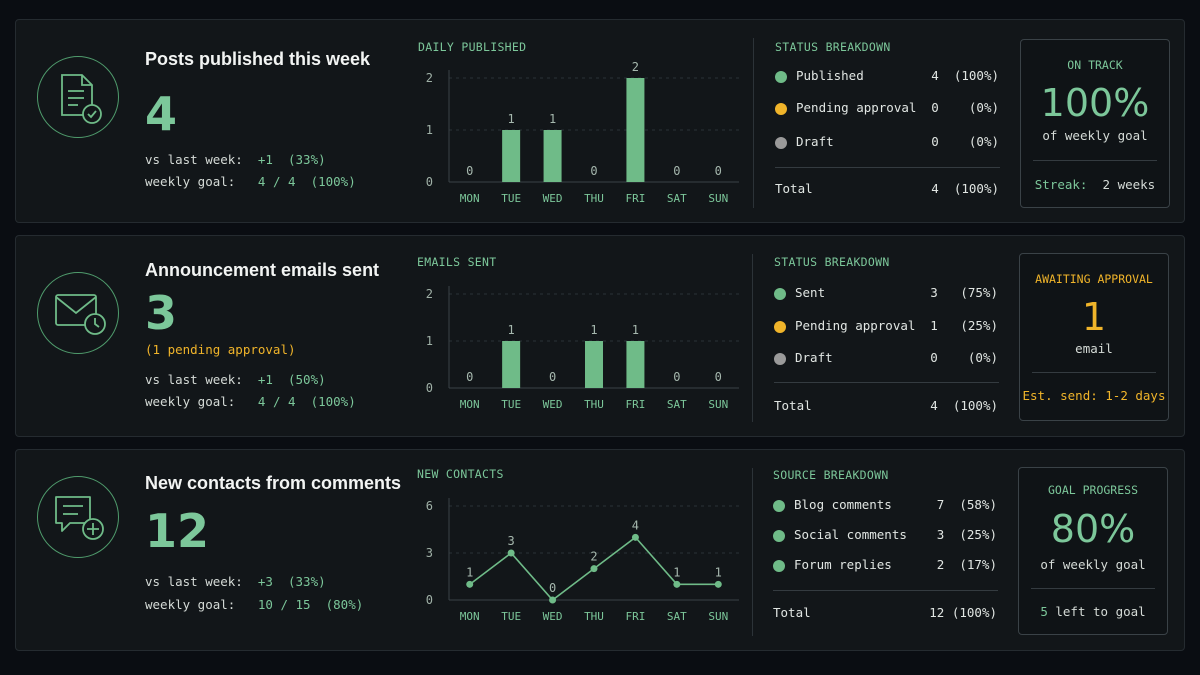 The image size is (1200, 675). I want to click on status-value: 100%, so click(1095, 103).